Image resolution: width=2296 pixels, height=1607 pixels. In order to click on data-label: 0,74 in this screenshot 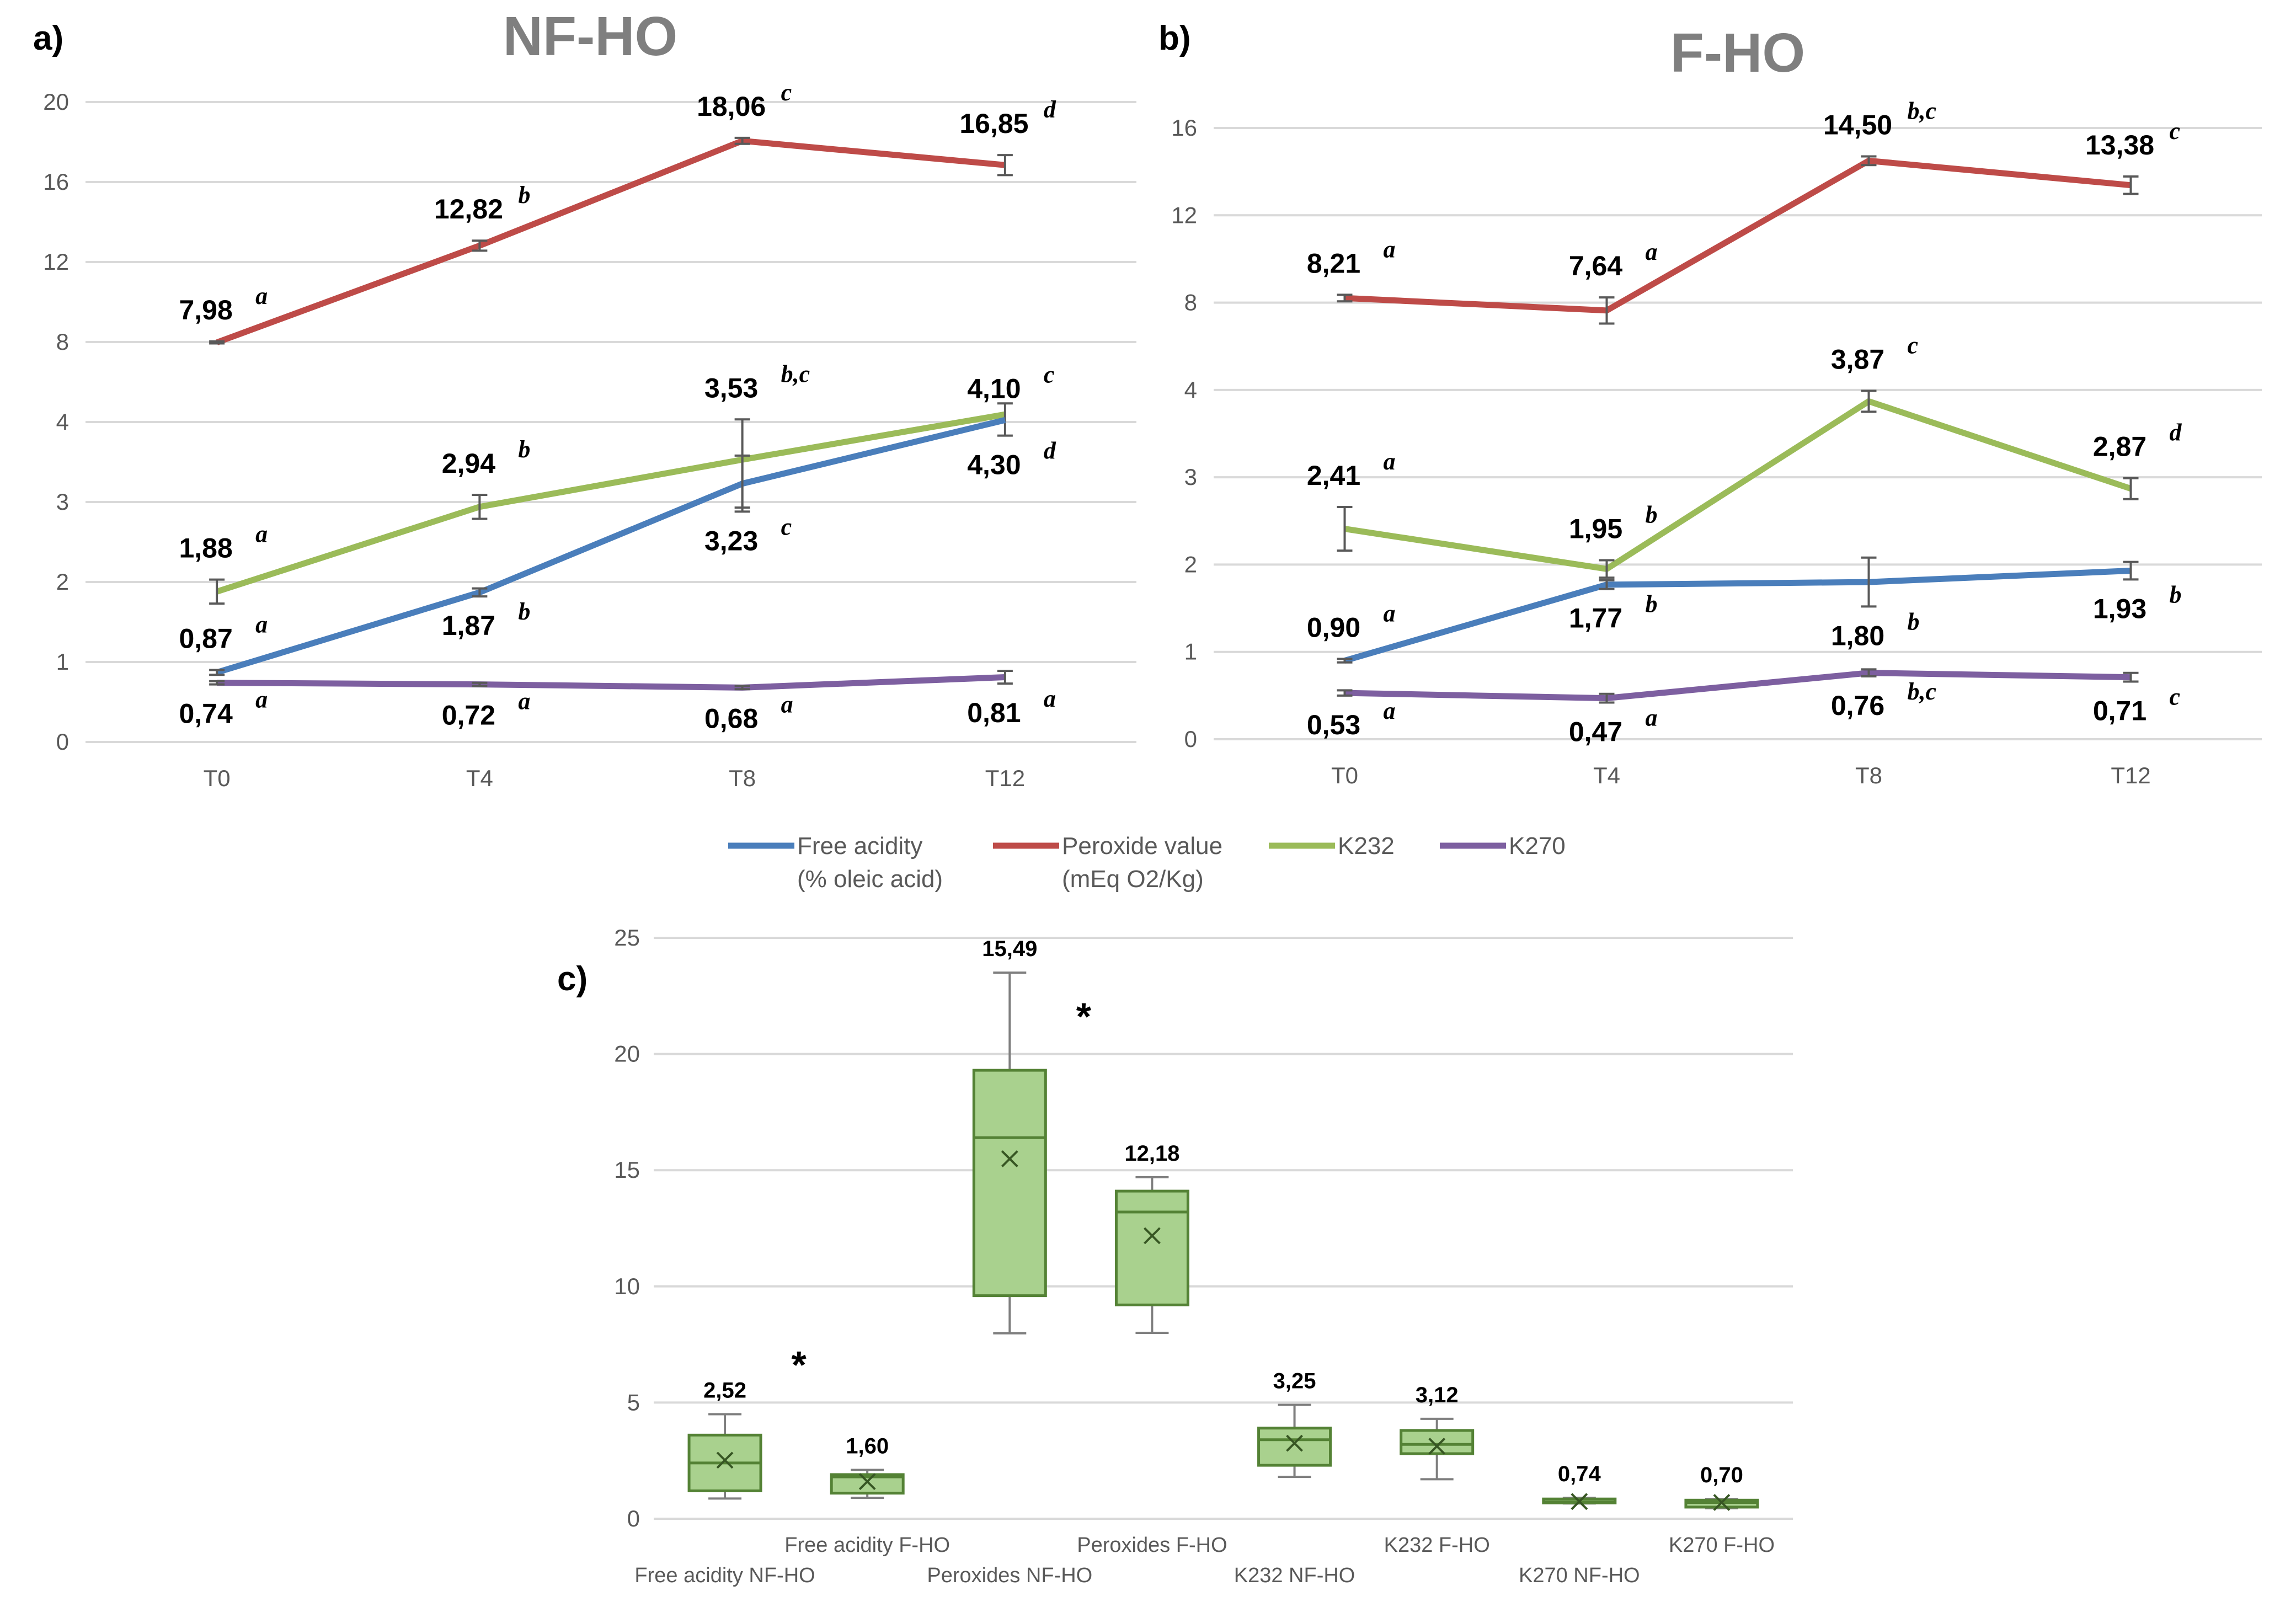, I will do `click(206, 713)`.